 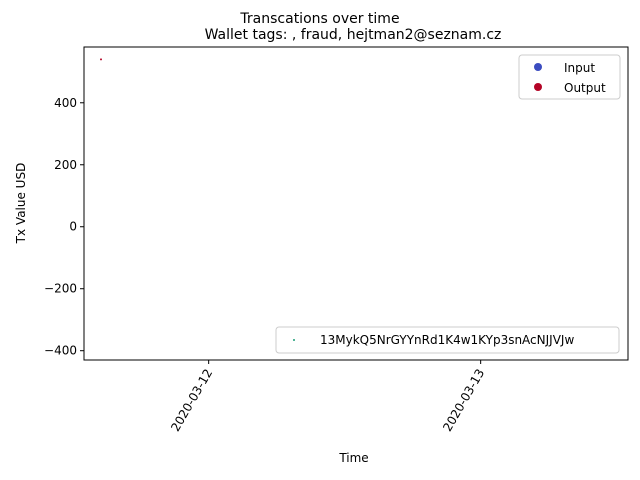 I want to click on legend-direction: Input Output, so click(x=569, y=77).